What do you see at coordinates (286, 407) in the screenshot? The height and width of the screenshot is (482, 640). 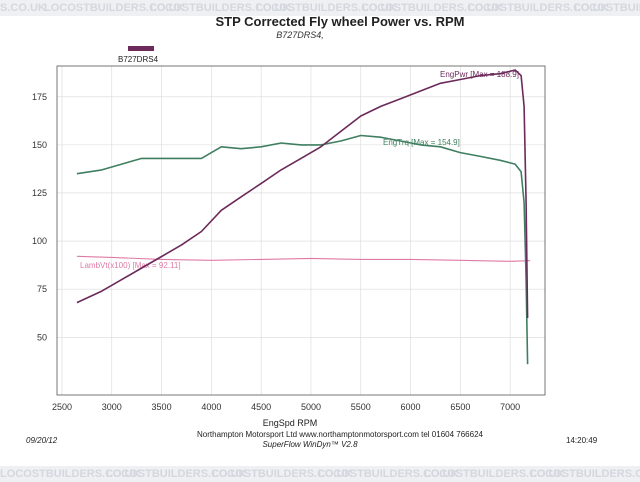 I see `x-axis: 2500 3000 3500 4000 4500 5000 5500 6000 6500 7000` at bounding box center [286, 407].